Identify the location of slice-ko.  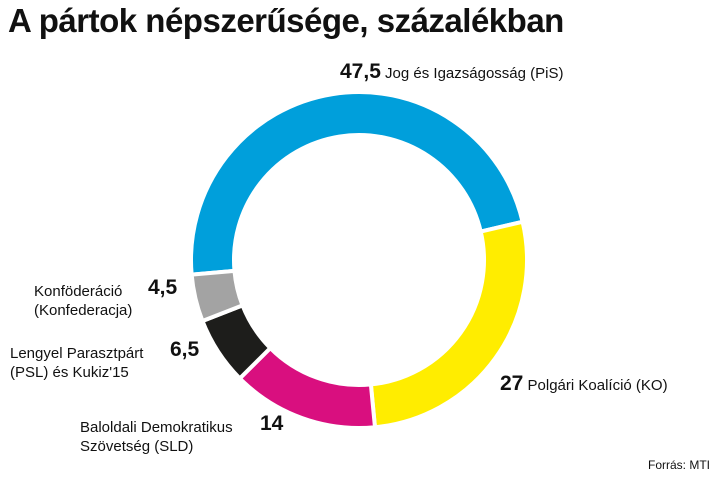
(448, 324).